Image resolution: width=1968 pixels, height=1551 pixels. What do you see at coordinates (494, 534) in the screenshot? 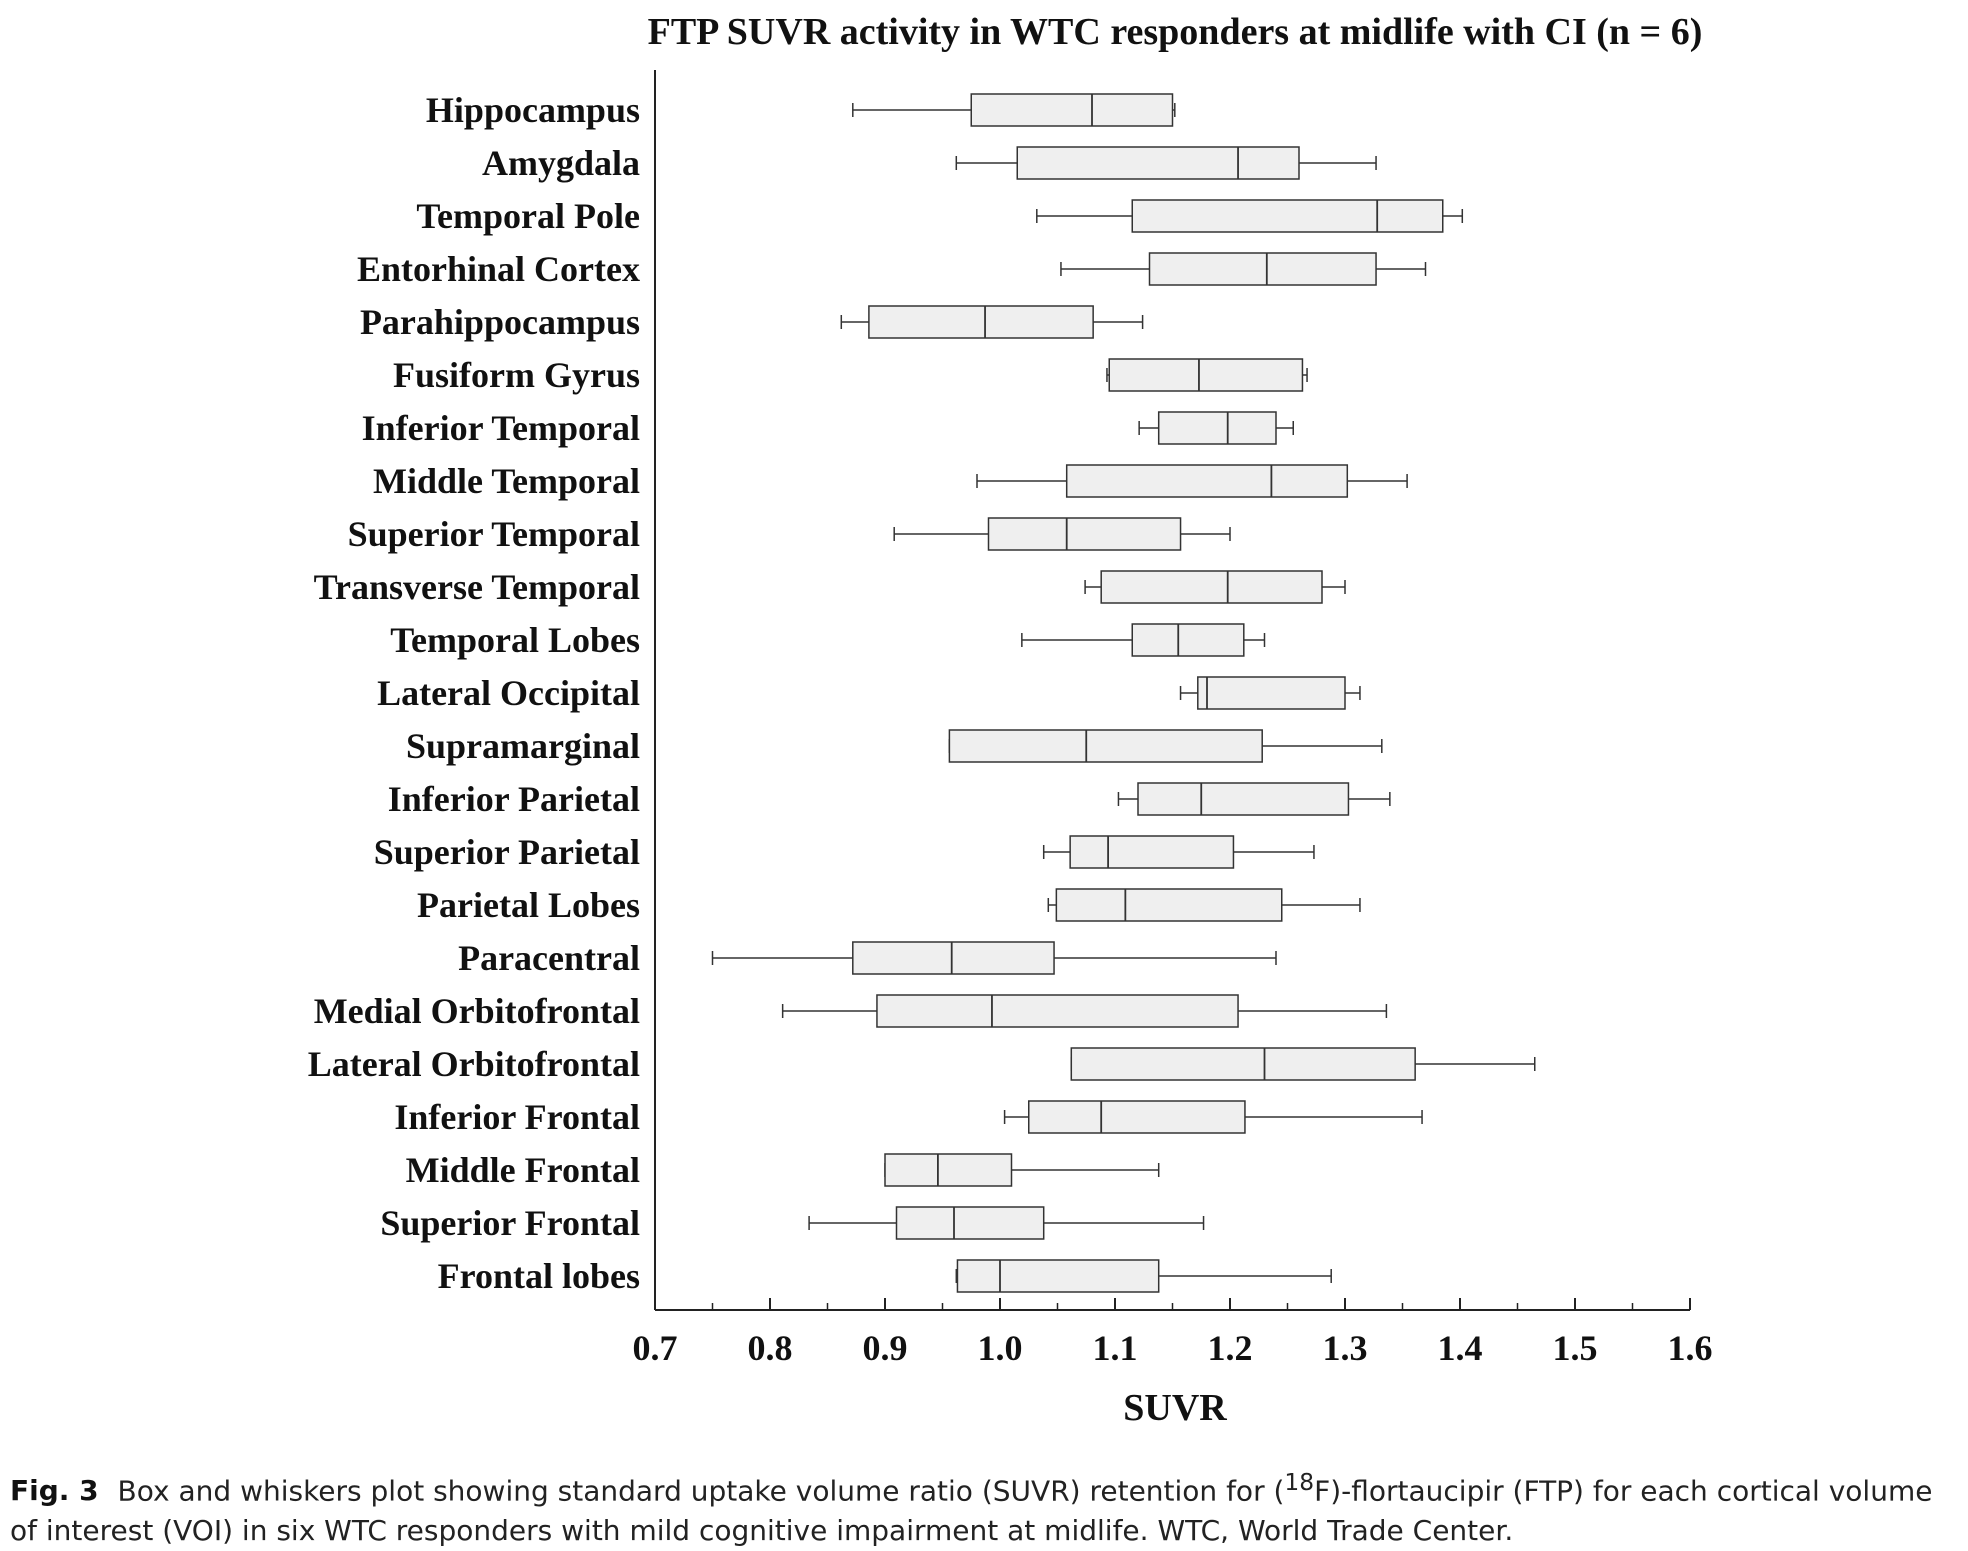
I see `category-label: Superior Temporal` at bounding box center [494, 534].